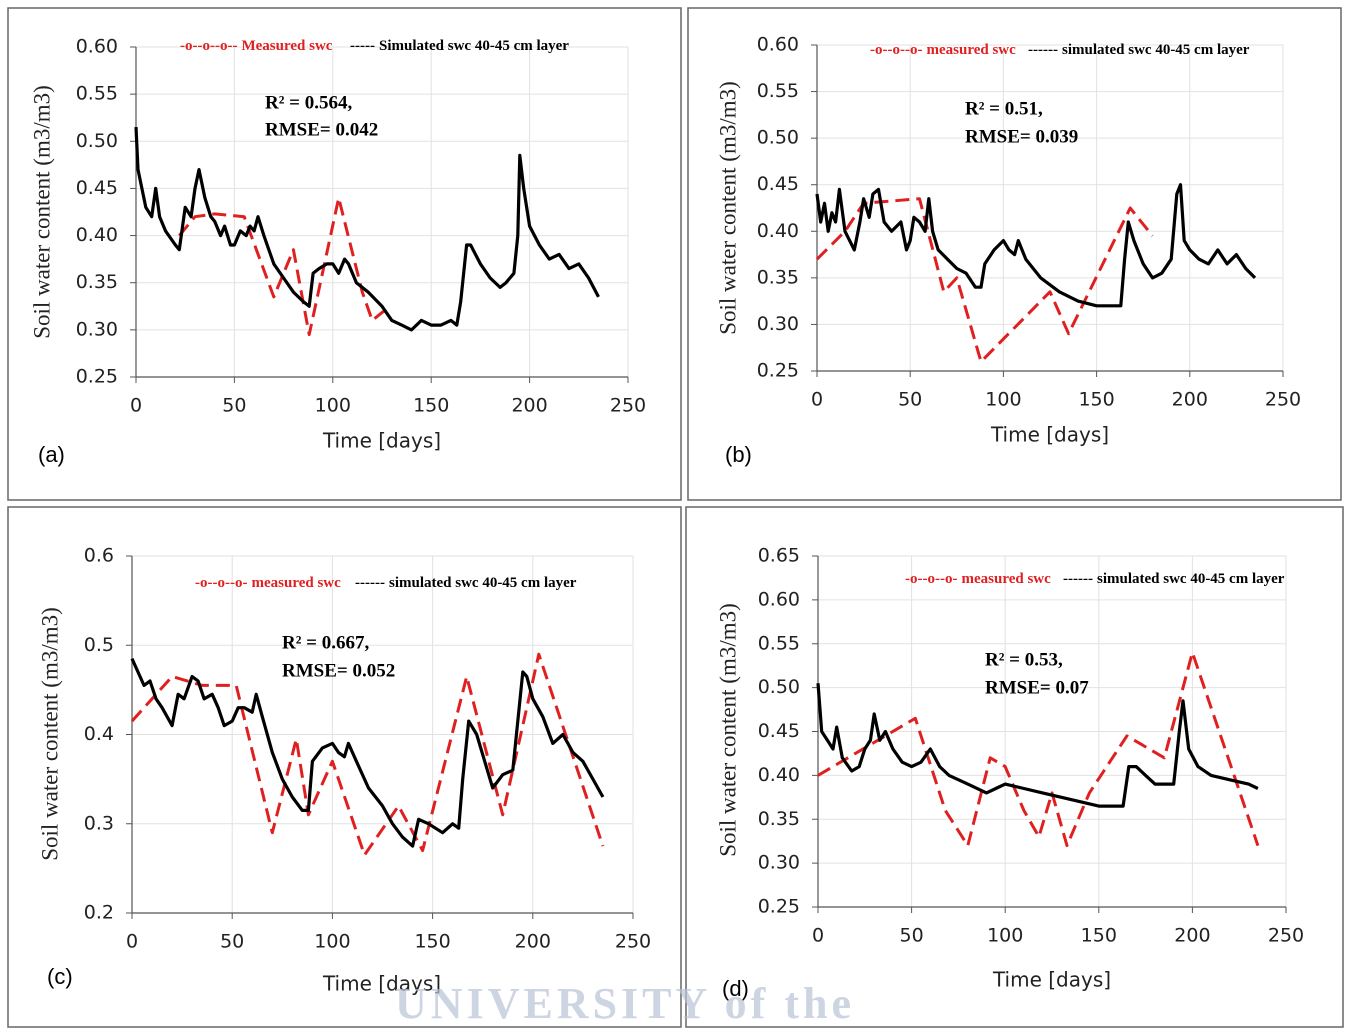 The width and height of the screenshot is (1348, 1028). Describe the element at coordinates (738, 454) in the screenshot. I see `panel-label: (b)` at that location.